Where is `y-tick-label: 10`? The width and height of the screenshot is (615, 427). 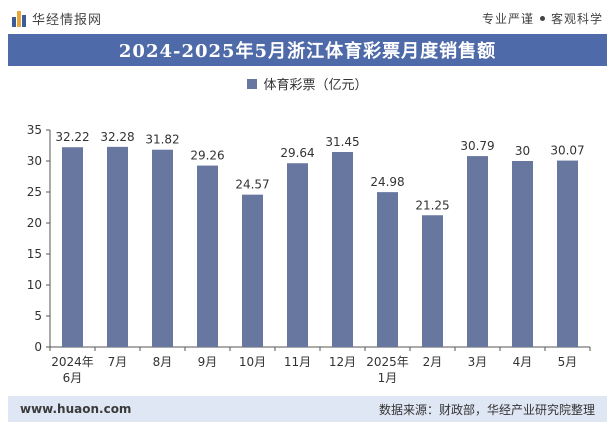
y-tick-label: 10 is located at coordinates (34, 285).